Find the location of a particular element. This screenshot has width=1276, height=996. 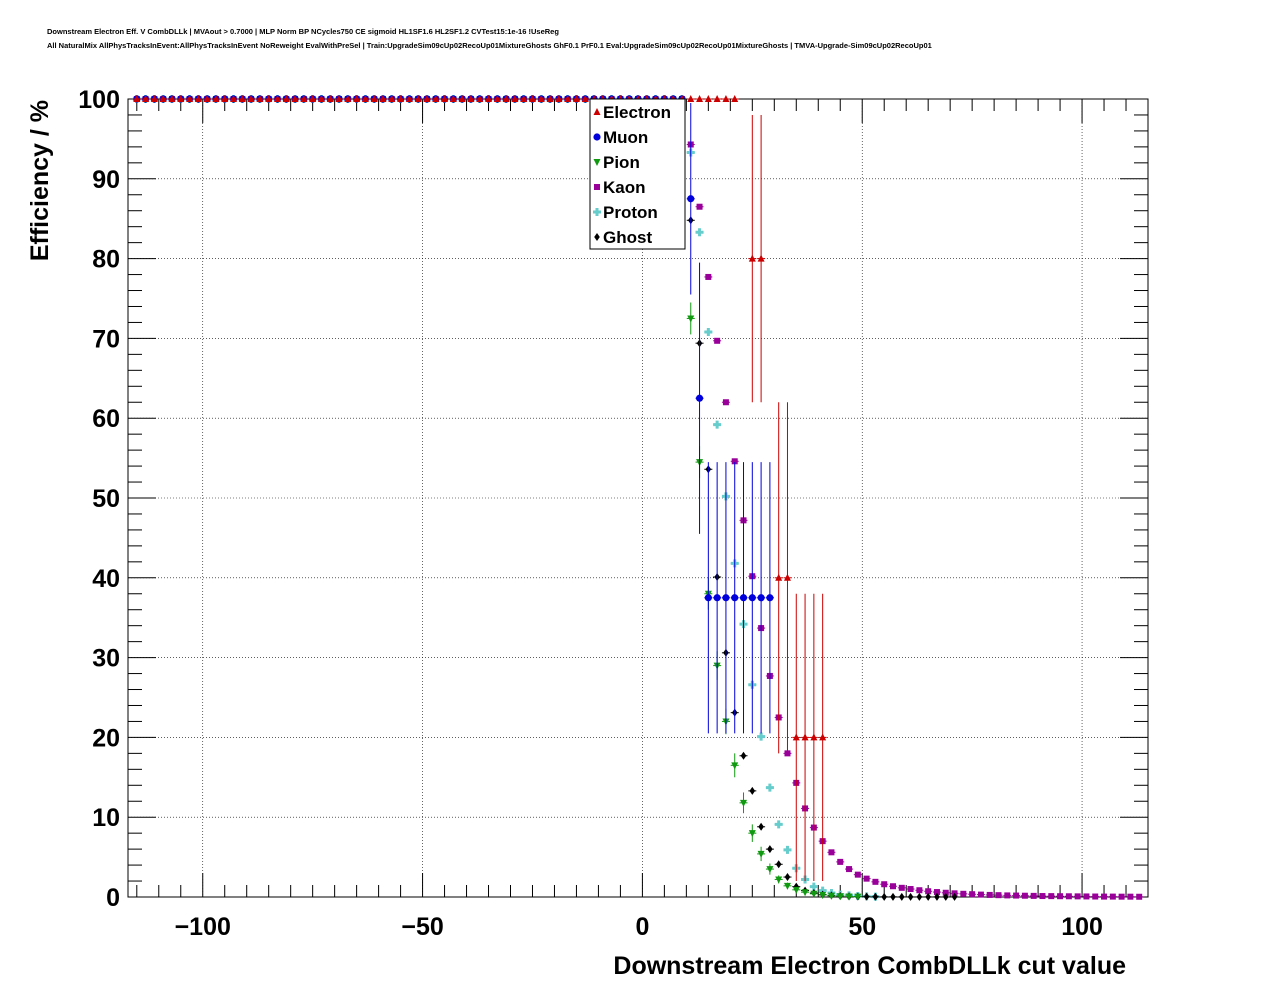

x-tick-label: 0 is located at coordinates (642, 927).